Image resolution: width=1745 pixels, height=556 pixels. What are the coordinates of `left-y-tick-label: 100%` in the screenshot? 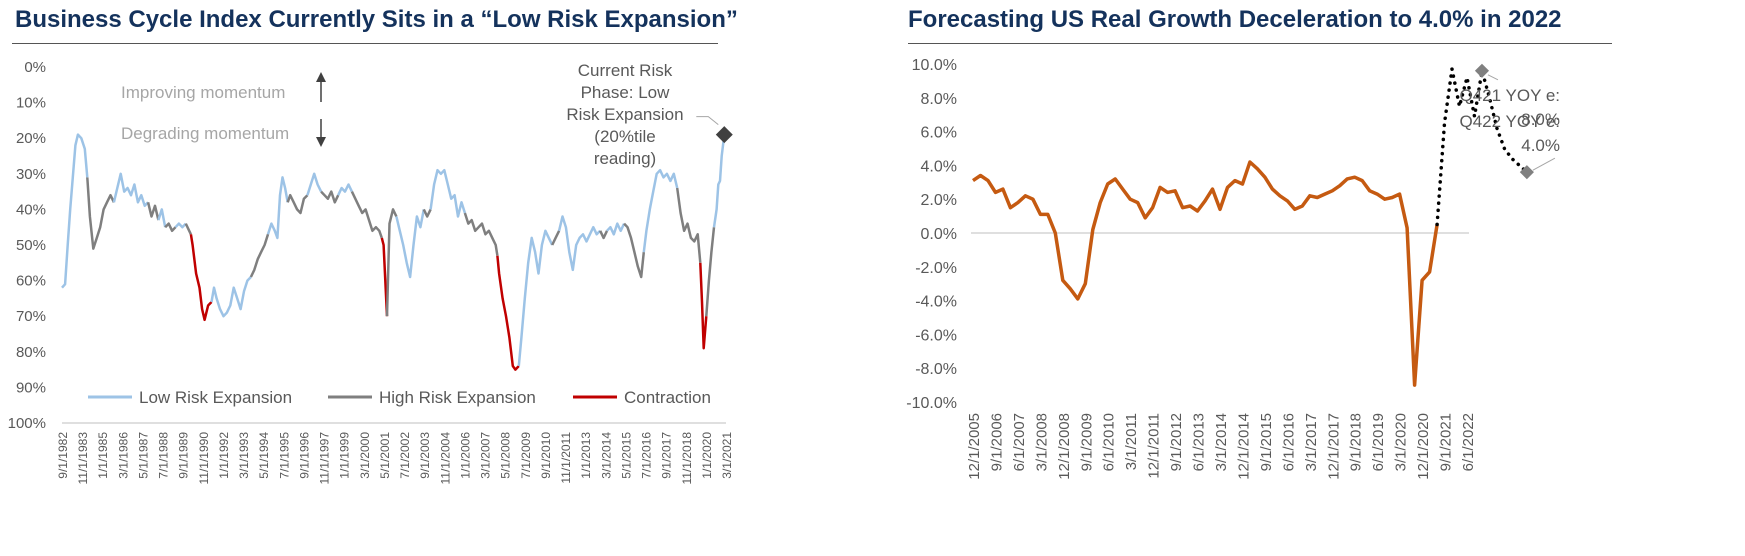 It's located at (27, 423).